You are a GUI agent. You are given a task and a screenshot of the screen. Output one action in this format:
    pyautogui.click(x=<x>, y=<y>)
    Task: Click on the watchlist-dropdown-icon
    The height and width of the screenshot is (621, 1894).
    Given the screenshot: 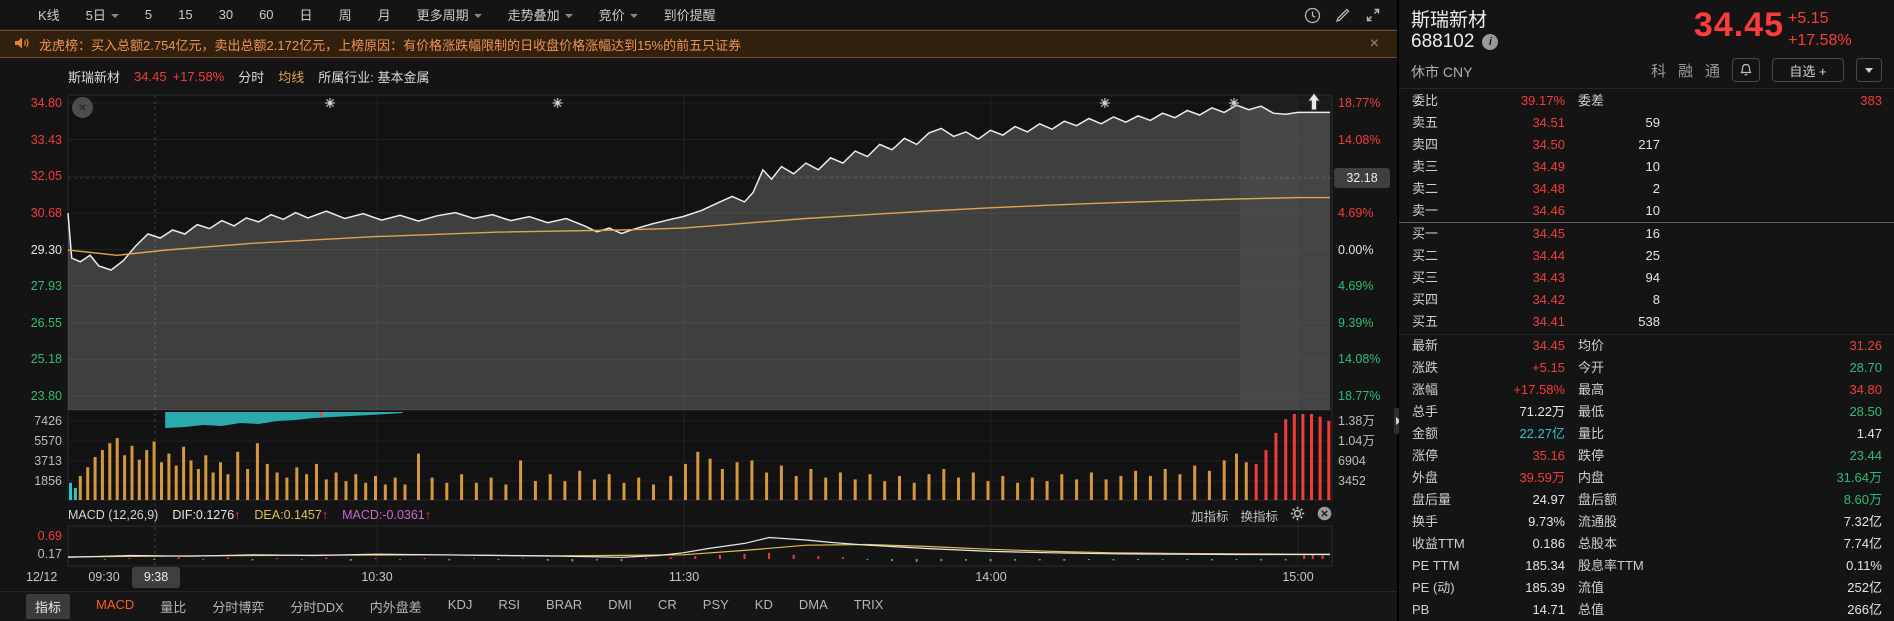 What is the action you would take?
    pyautogui.click(x=1869, y=70)
    